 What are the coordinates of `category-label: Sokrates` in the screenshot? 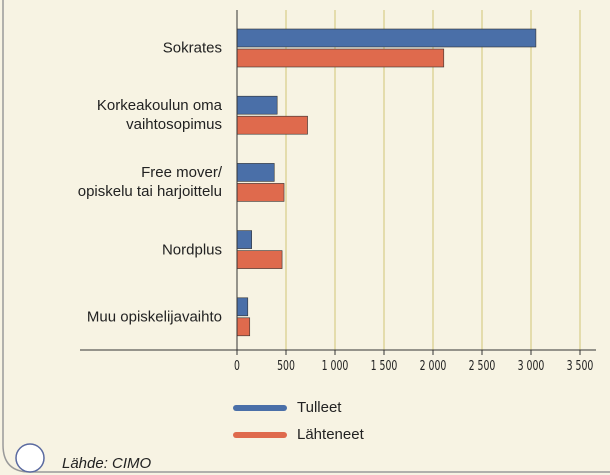 It's located at (192, 48).